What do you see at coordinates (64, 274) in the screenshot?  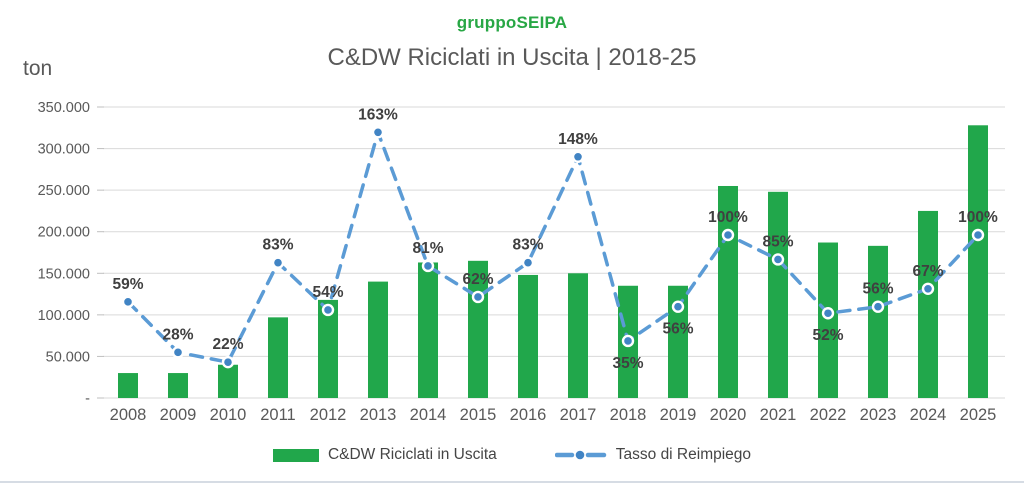 I see `y-axis-label-150000: 150.000` at bounding box center [64, 274].